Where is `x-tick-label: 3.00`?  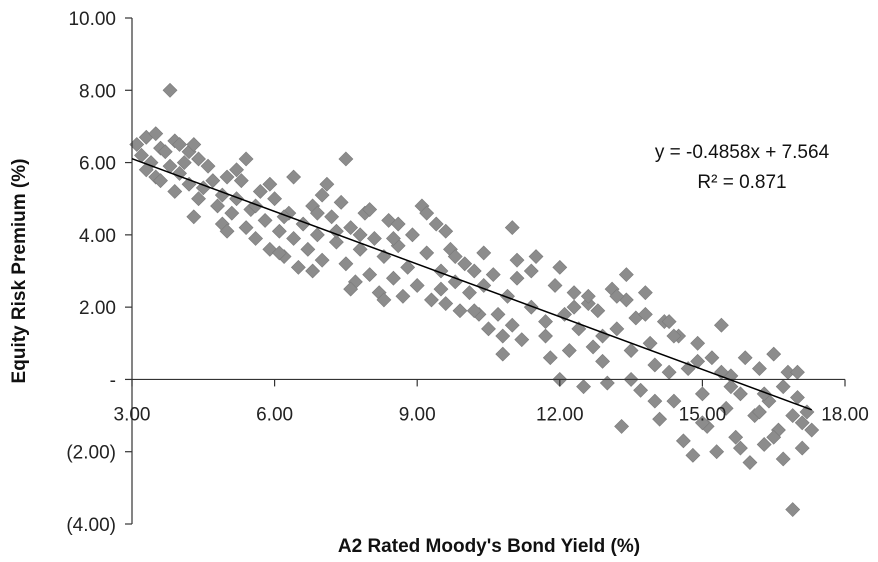
x-tick-label: 3.00 is located at coordinates (132, 414).